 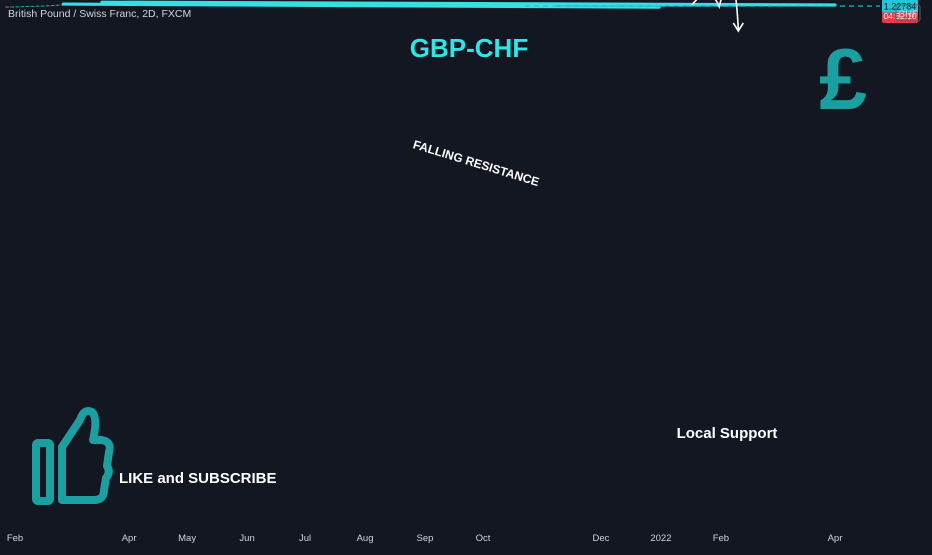 I want to click on x-tick-label: 2022, so click(x=660, y=538).